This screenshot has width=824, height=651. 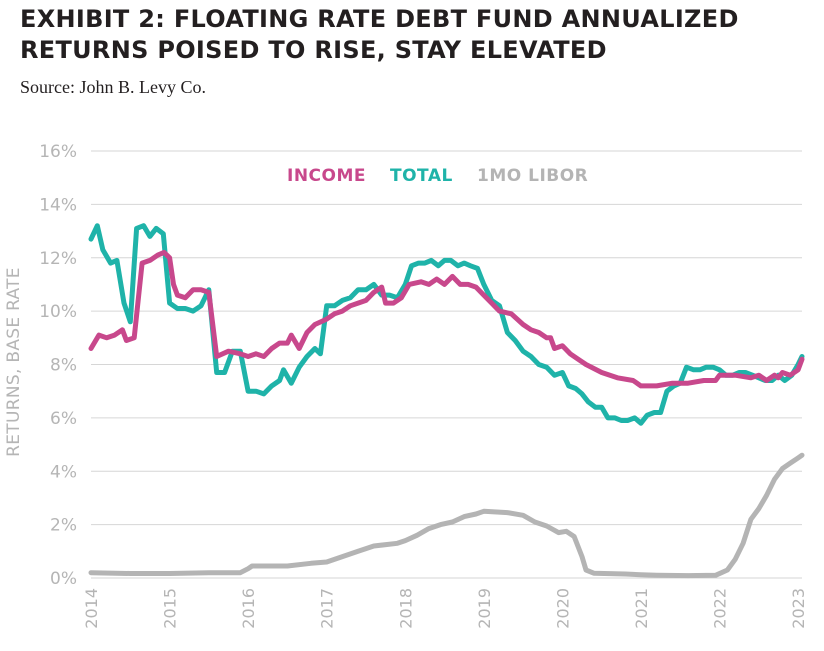 I want to click on y-tick-label: 10%, so click(x=58, y=312).